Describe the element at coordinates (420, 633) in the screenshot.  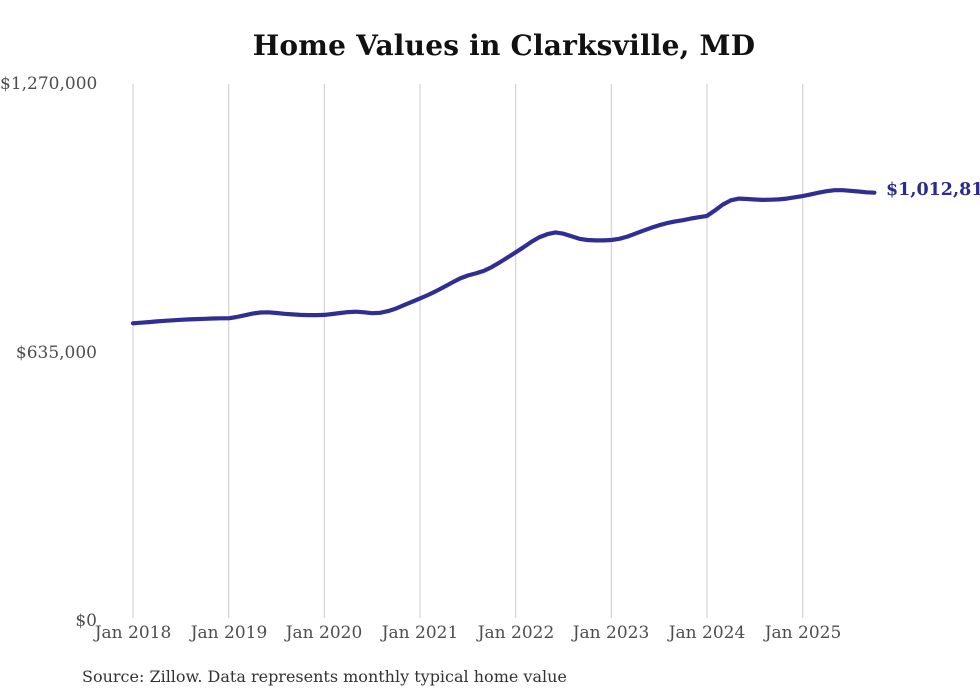
I see `x-tick-label: Jan 2021` at that location.